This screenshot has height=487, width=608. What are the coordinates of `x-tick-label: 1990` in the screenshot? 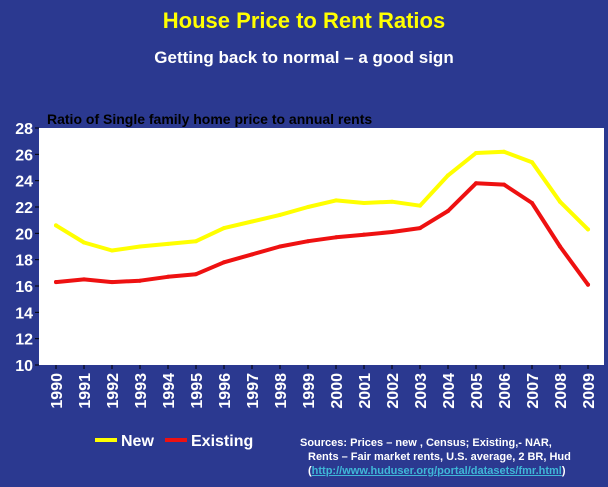 It's located at (57, 391).